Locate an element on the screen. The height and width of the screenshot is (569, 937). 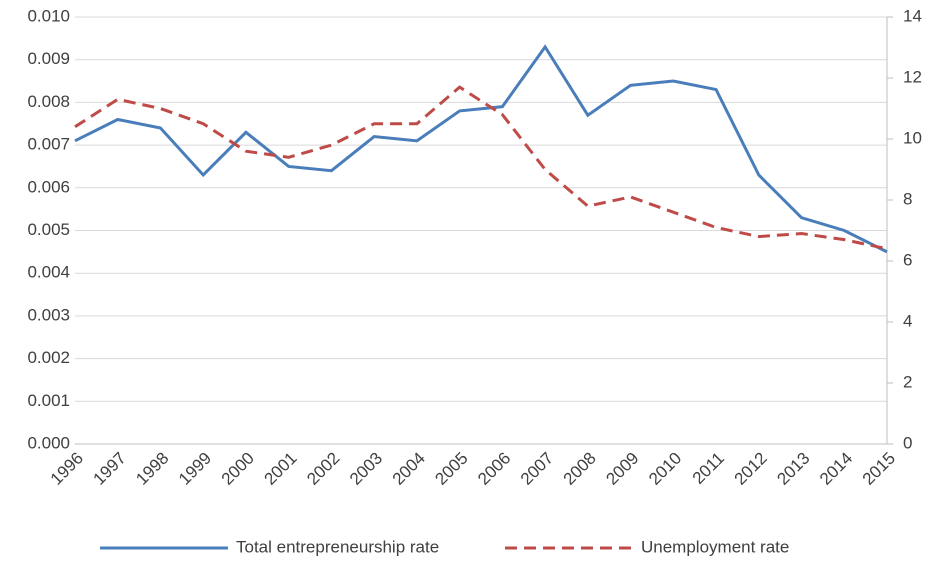
x-tick-label: 1998 is located at coordinates (152, 469).